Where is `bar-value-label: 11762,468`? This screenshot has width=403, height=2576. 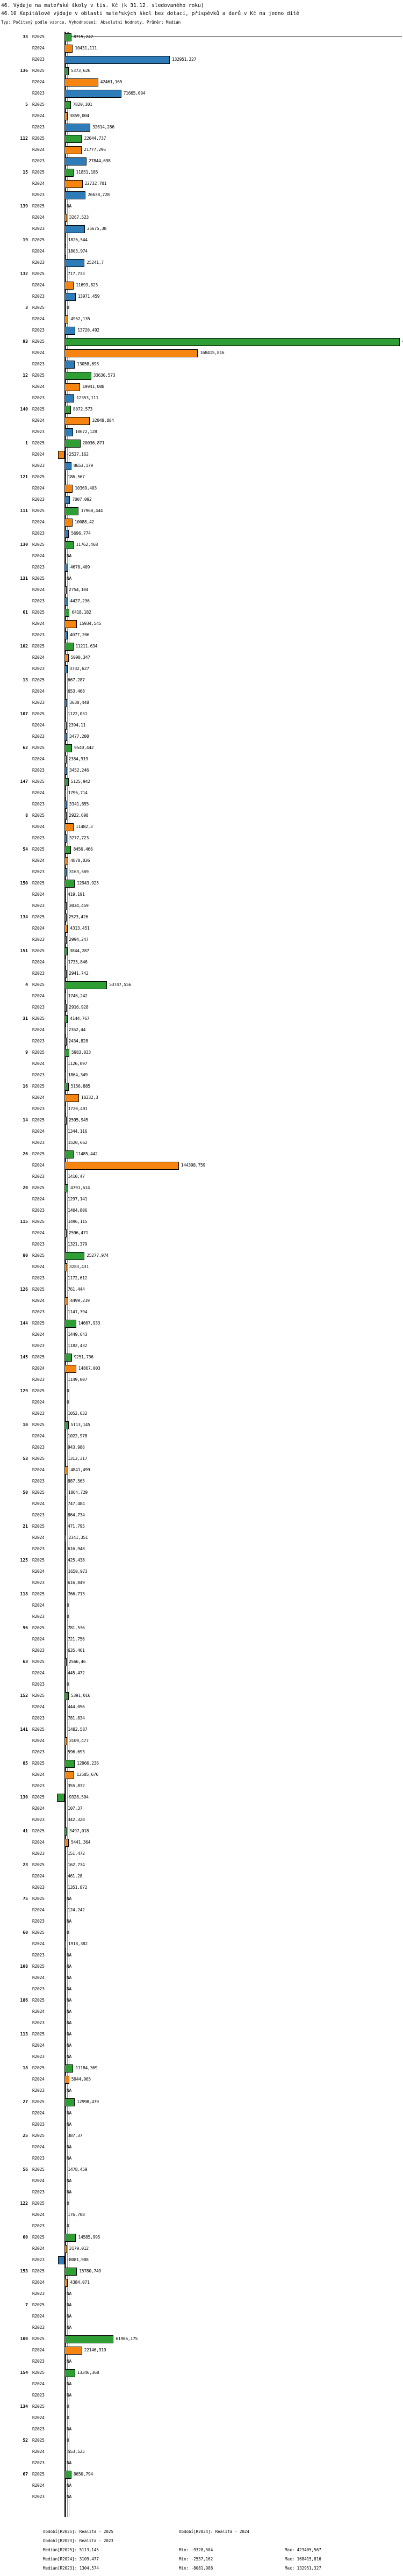 bar-value-label: 11762,468 is located at coordinates (87, 544).